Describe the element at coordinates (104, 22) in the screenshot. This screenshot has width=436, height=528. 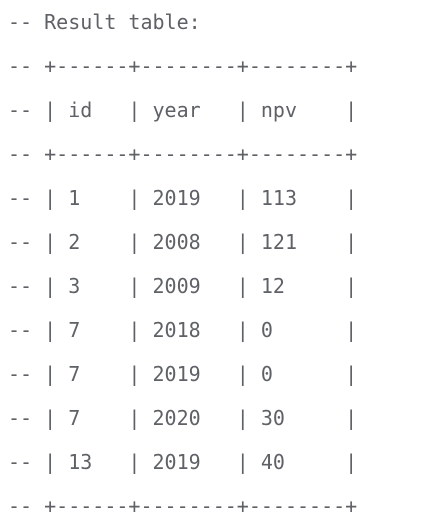
I see `result-table-heading-line: -- Result table:` at that location.